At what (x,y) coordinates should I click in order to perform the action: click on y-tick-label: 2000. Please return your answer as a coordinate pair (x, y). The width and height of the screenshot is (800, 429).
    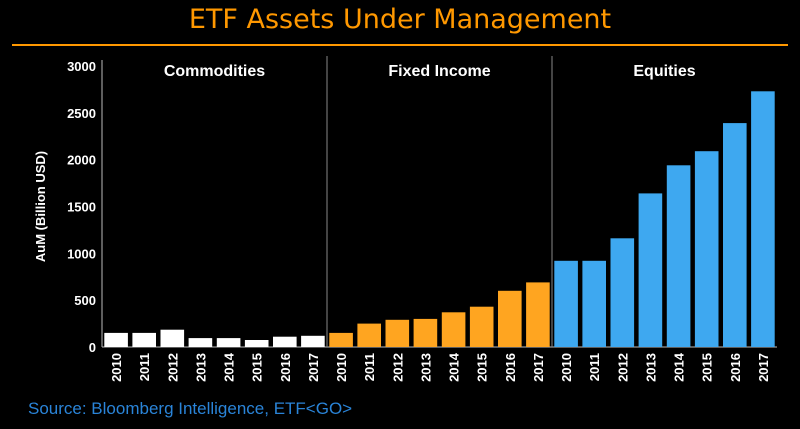
    Looking at the image, I should click on (81, 160).